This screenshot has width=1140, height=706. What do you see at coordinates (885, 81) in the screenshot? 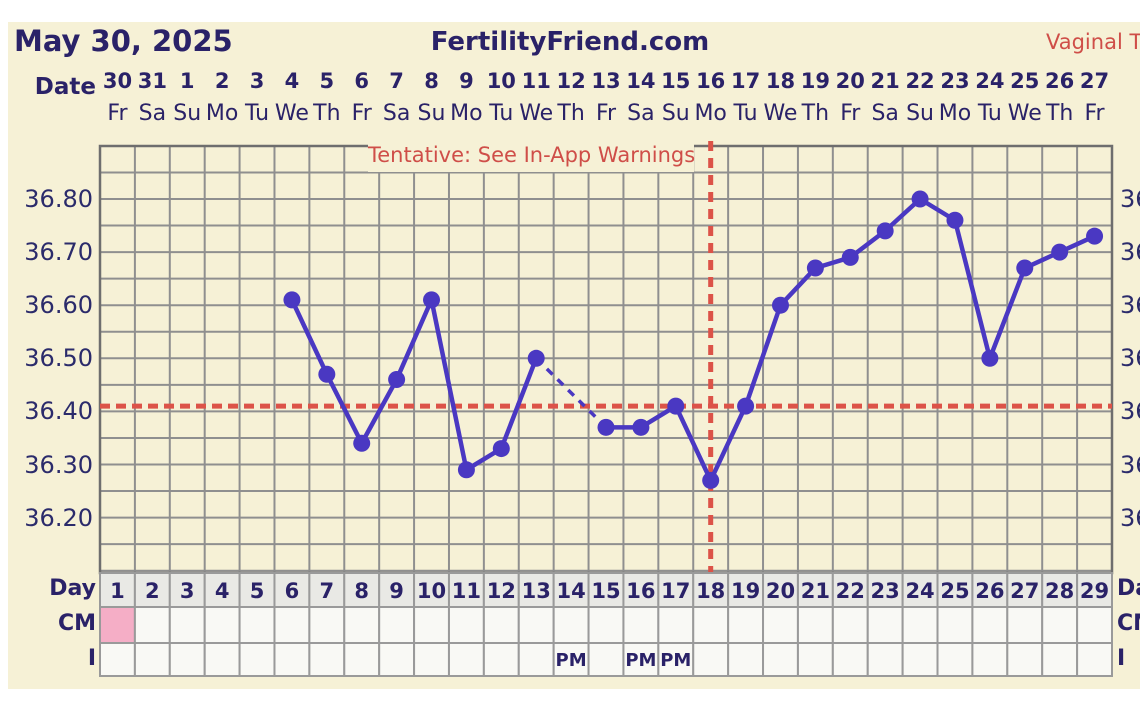
I see `date-header-21: 21` at bounding box center [885, 81].